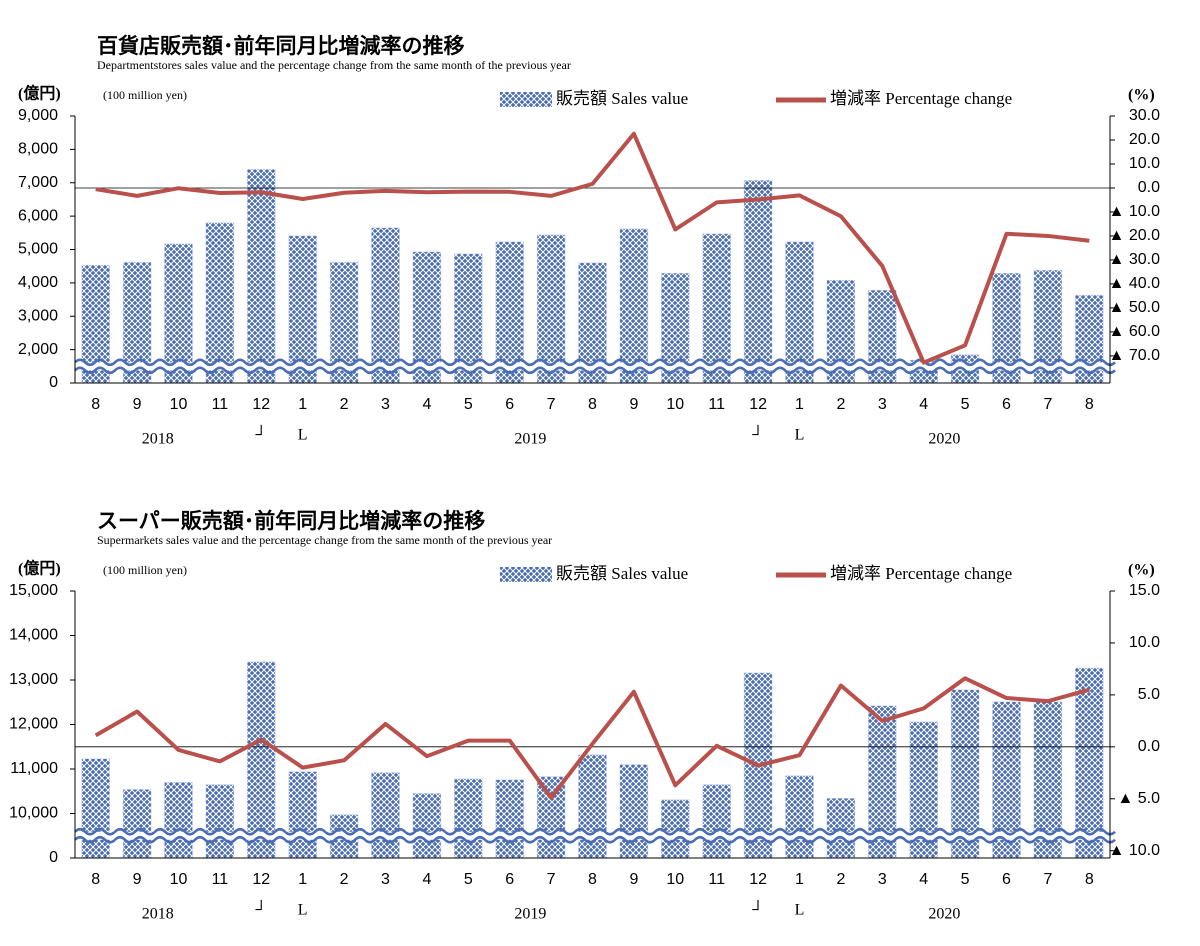 This screenshot has width=1200, height=946. Describe the element at coordinates (34, 768) in the screenshot. I see `y-tick-label: 11,000` at that location.